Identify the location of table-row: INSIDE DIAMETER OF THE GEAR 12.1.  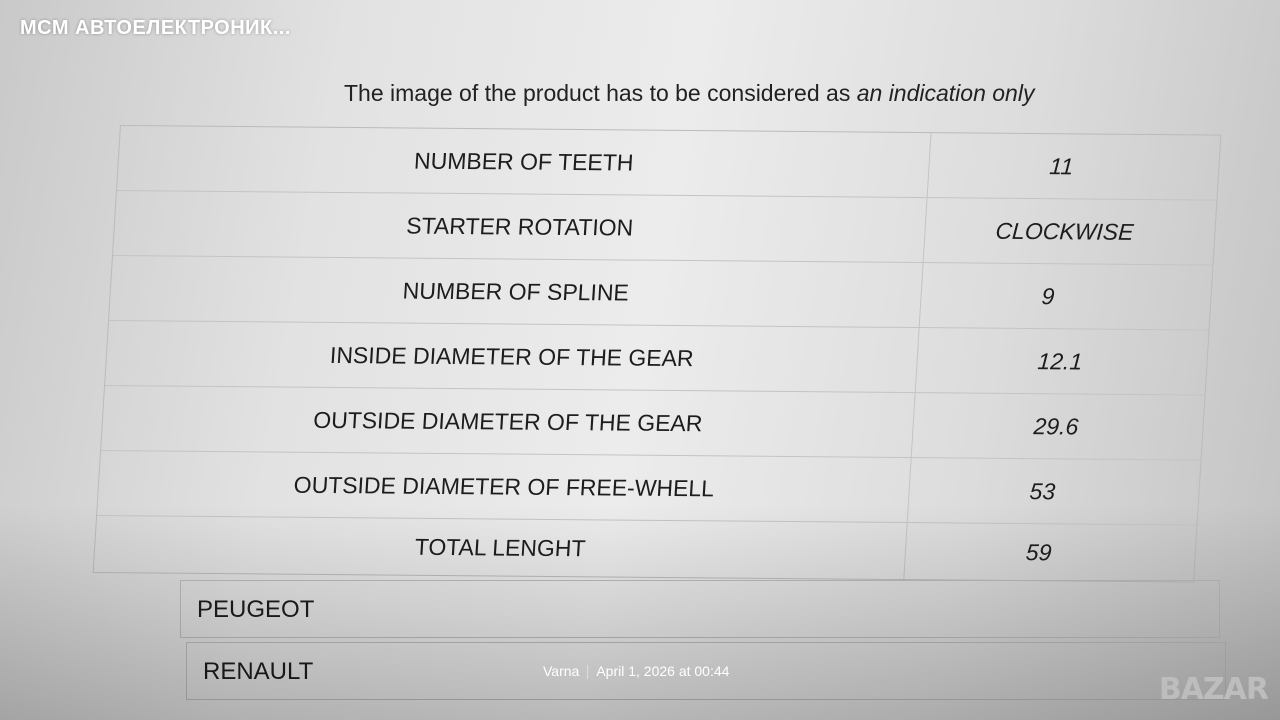
(657, 358).